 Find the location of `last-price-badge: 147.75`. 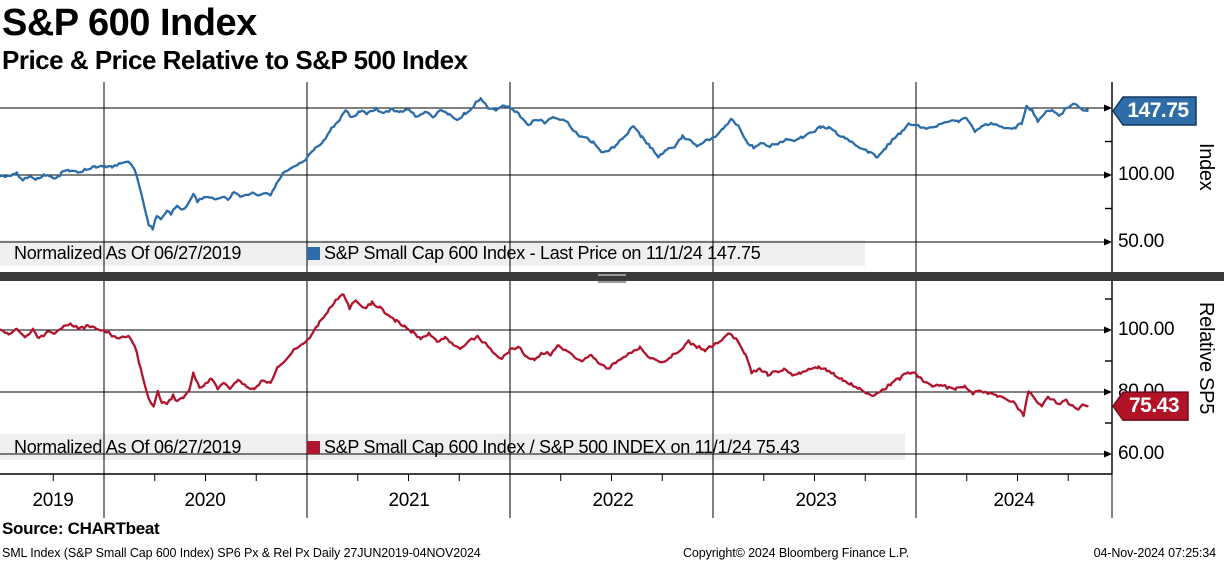

last-price-badge: 147.75 is located at coordinates (1158, 110).